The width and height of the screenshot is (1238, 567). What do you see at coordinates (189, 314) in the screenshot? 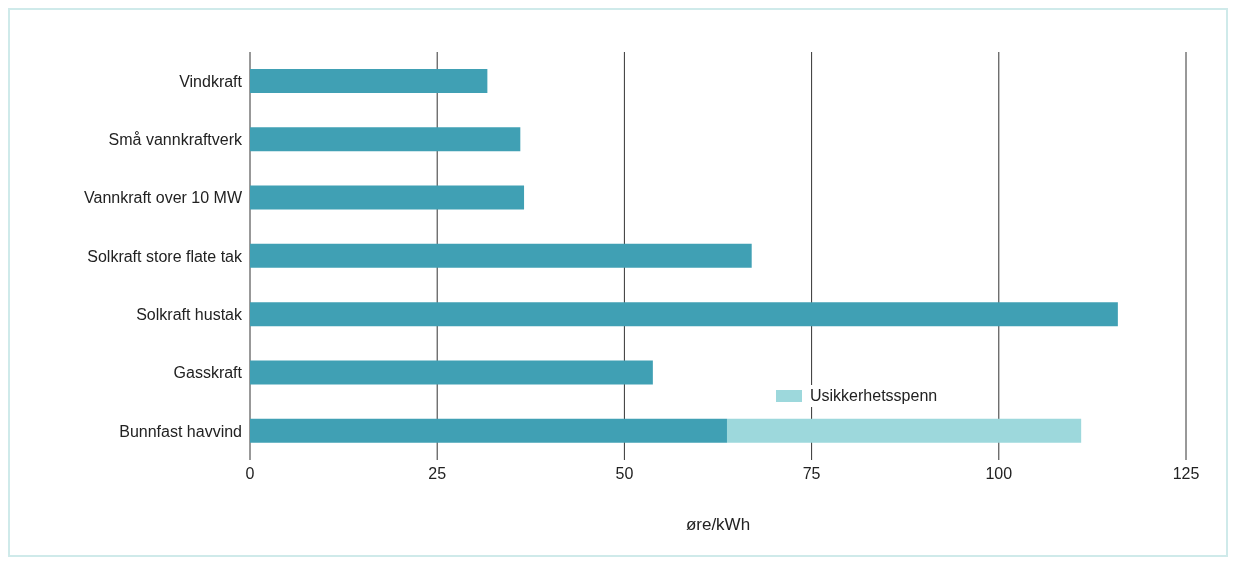
I see `y-tick-label: Solkraft hustak` at bounding box center [189, 314].